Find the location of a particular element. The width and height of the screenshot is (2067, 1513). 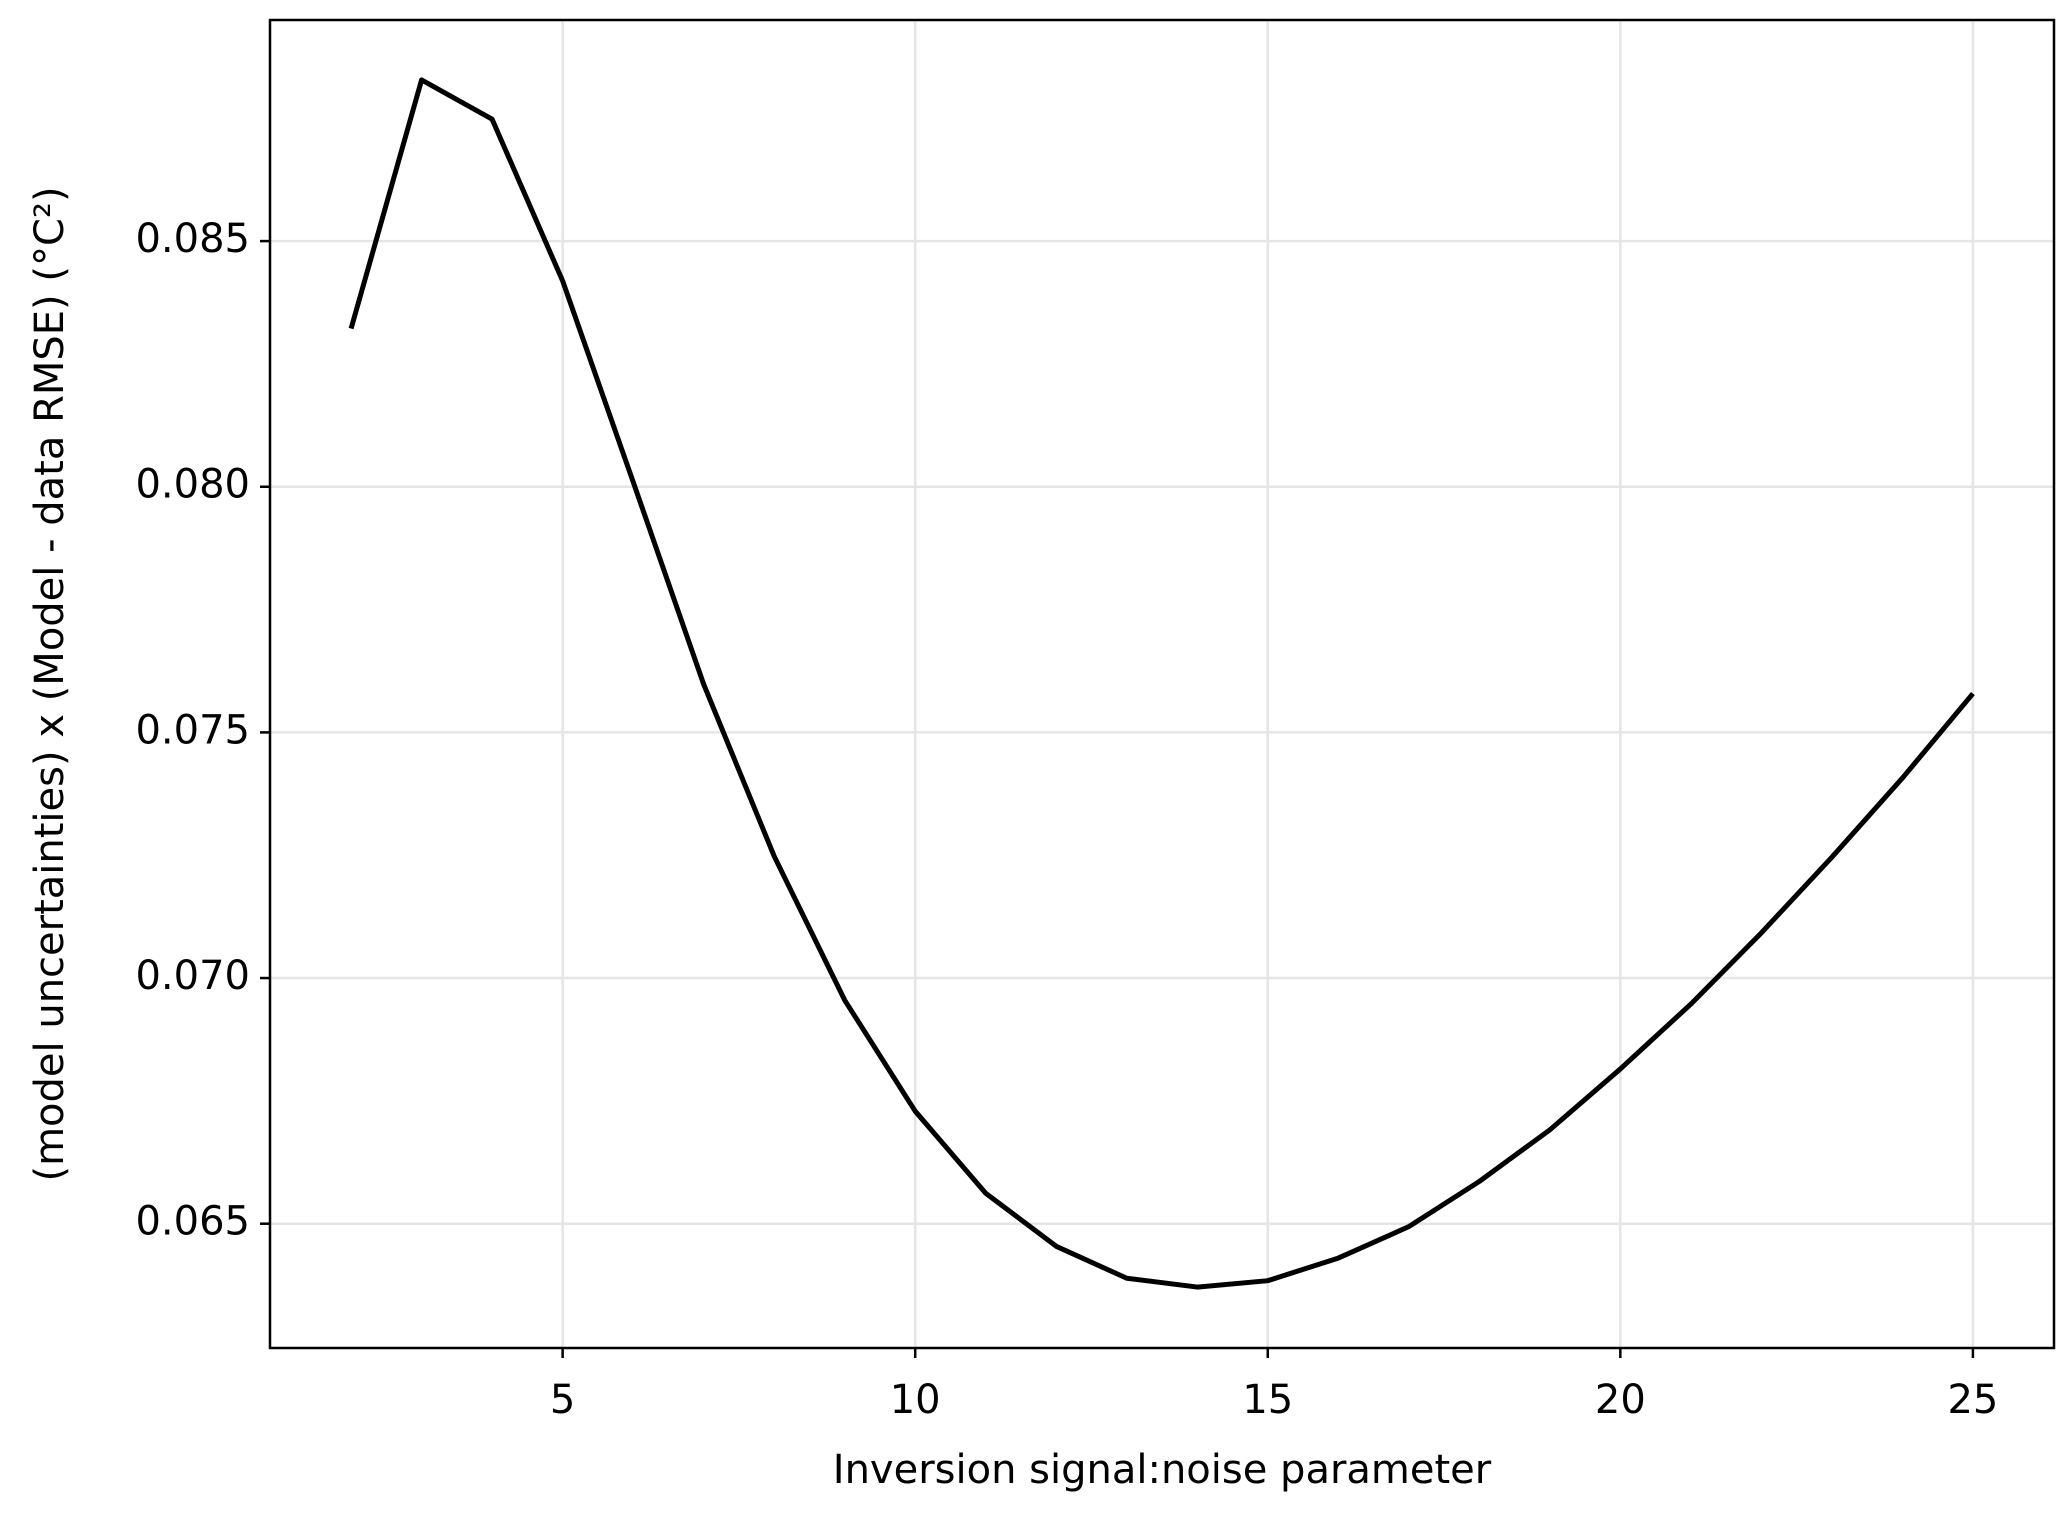

x-tick-label: 20 is located at coordinates (1620, 1400).